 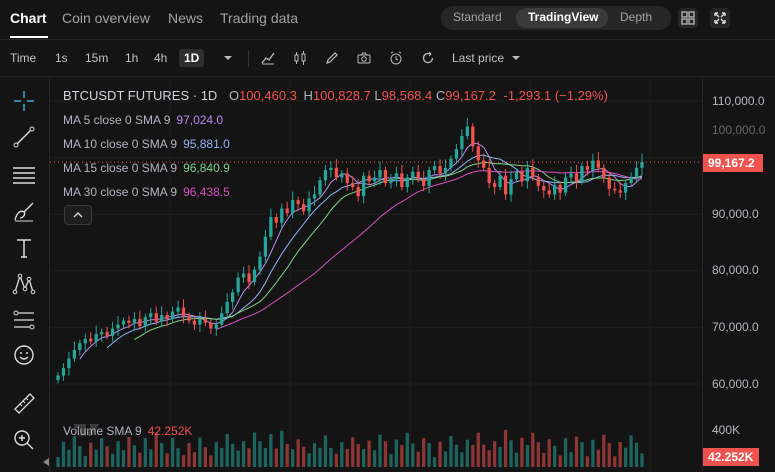 I want to click on ma-legend-row: MA 15 close 0 SMA 9 96,840.9, so click(x=146, y=168).